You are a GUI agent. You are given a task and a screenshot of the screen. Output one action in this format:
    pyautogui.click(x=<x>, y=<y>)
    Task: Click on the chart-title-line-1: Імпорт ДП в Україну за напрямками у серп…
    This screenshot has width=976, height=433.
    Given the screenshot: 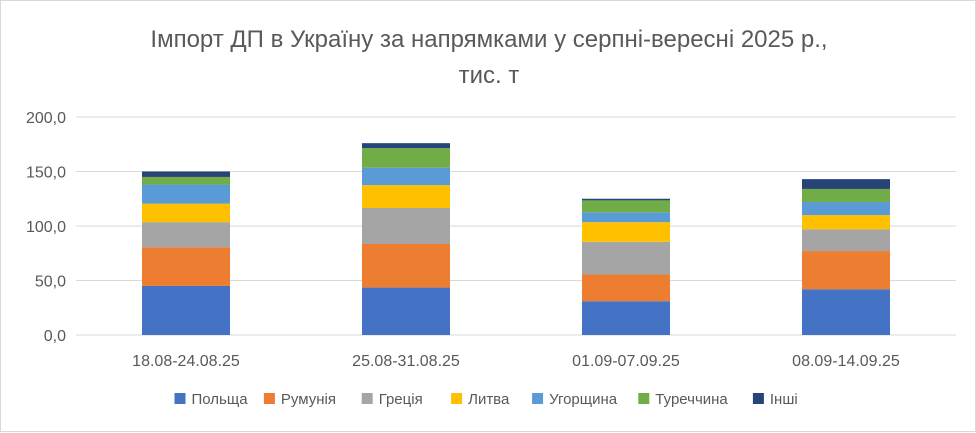 What is the action you would take?
    pyautogui.click(x=489, y=39)
    